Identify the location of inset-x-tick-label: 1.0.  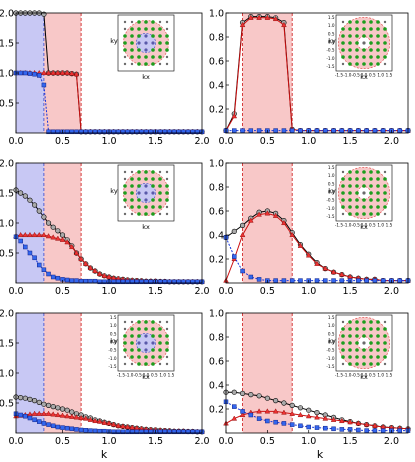
(162, 375).